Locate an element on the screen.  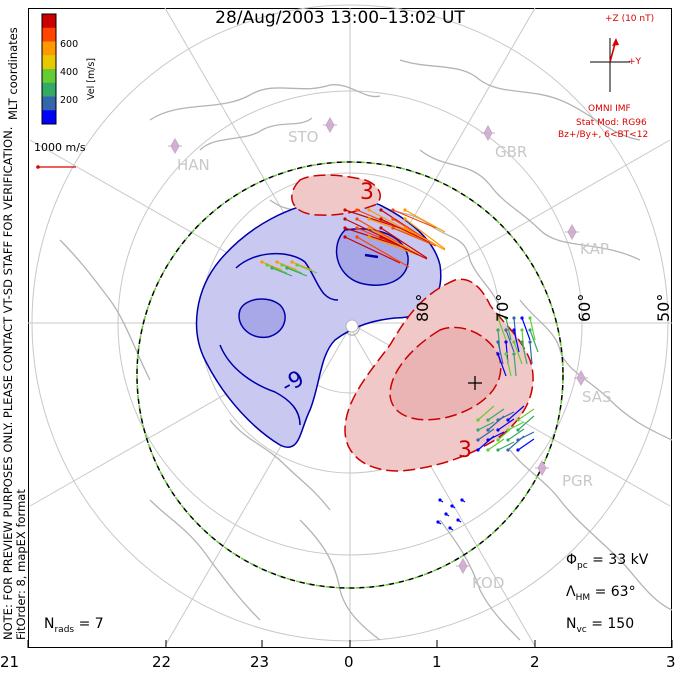
stat-n-rads-value: = 7 is located at coordinates (91, 624).